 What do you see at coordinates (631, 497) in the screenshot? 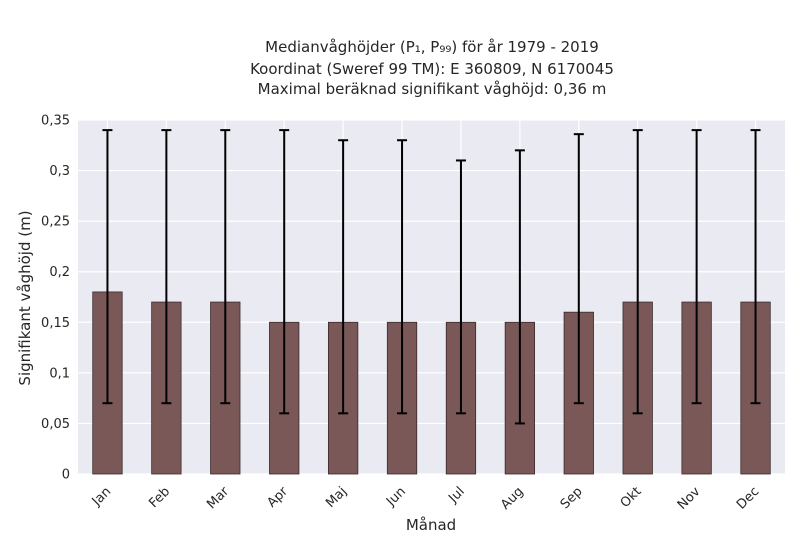
I see `x-tick-label: Okt` at bounding box center [631, 497].